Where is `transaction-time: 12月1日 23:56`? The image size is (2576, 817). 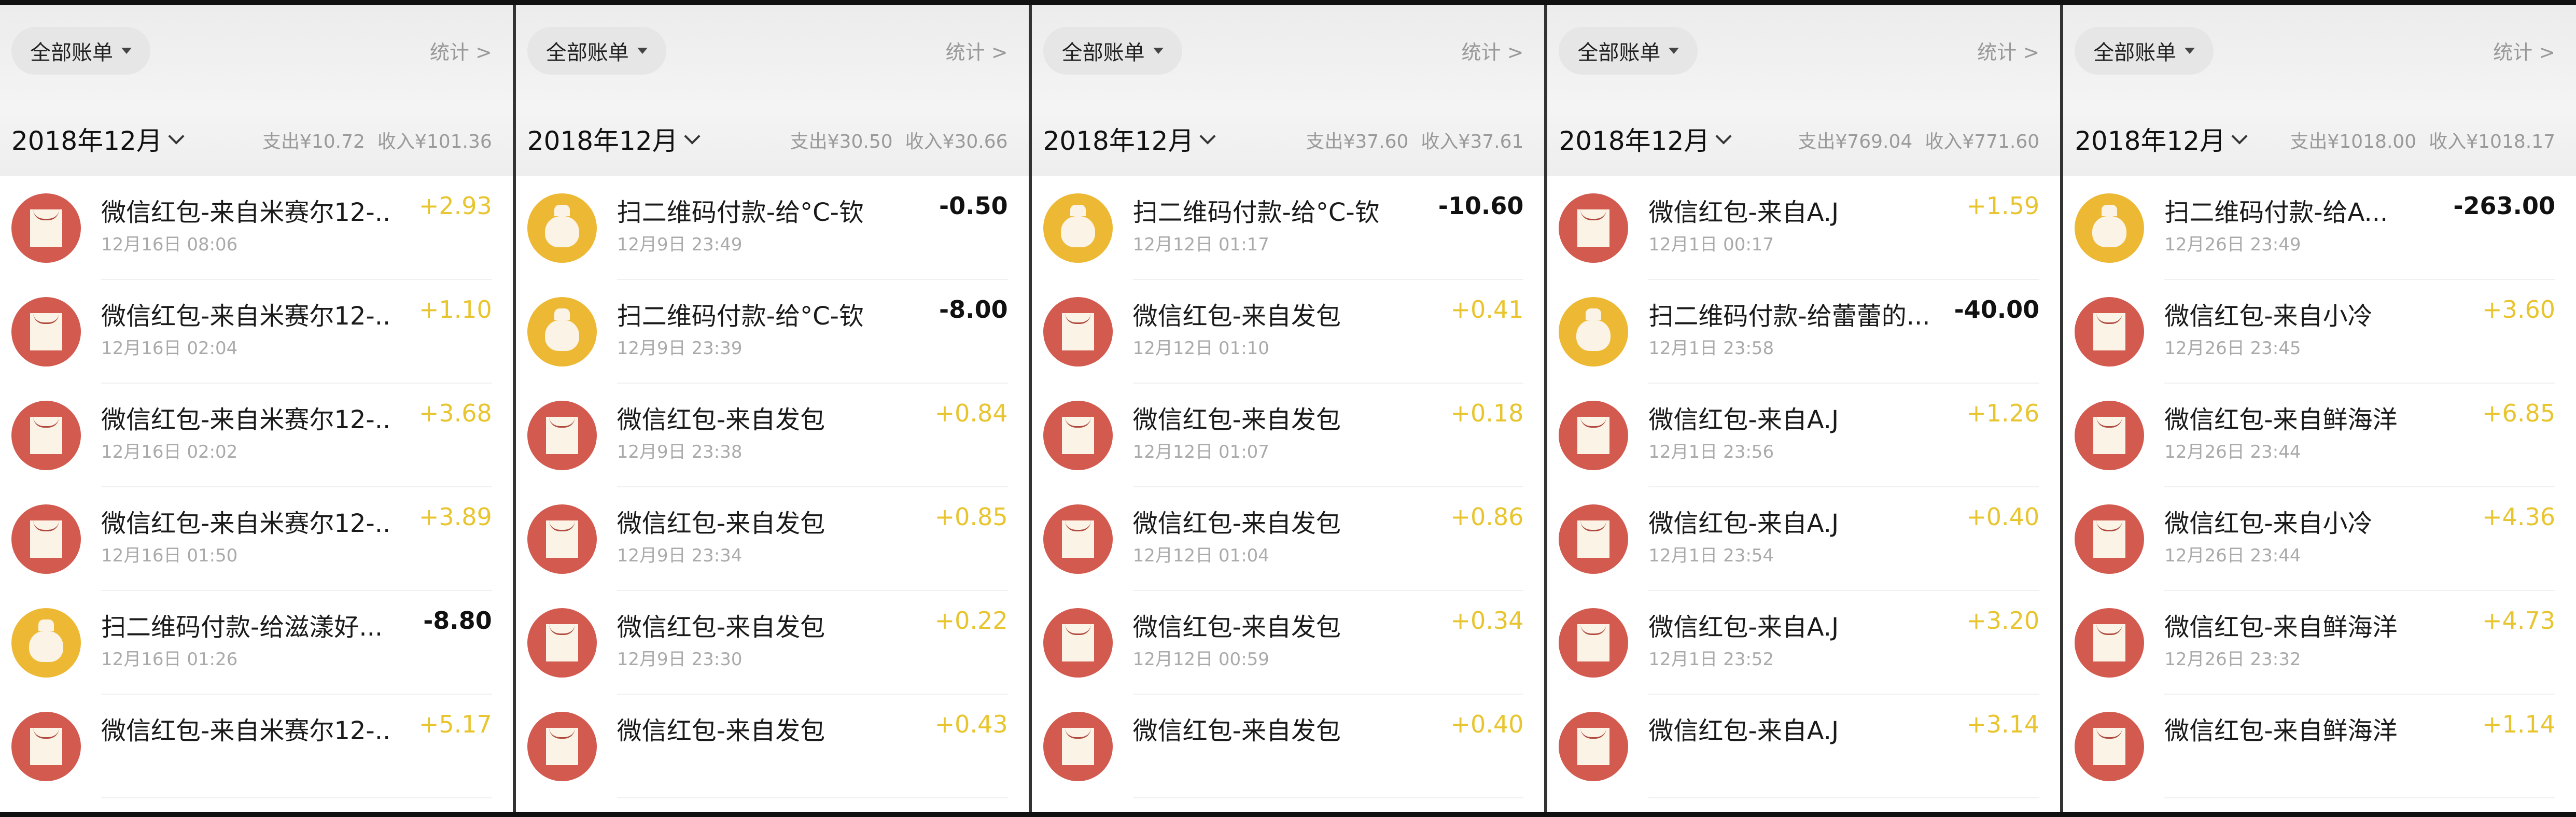 transaction-time: 12月1日 23:56 is located at coordinates (1711, 452).